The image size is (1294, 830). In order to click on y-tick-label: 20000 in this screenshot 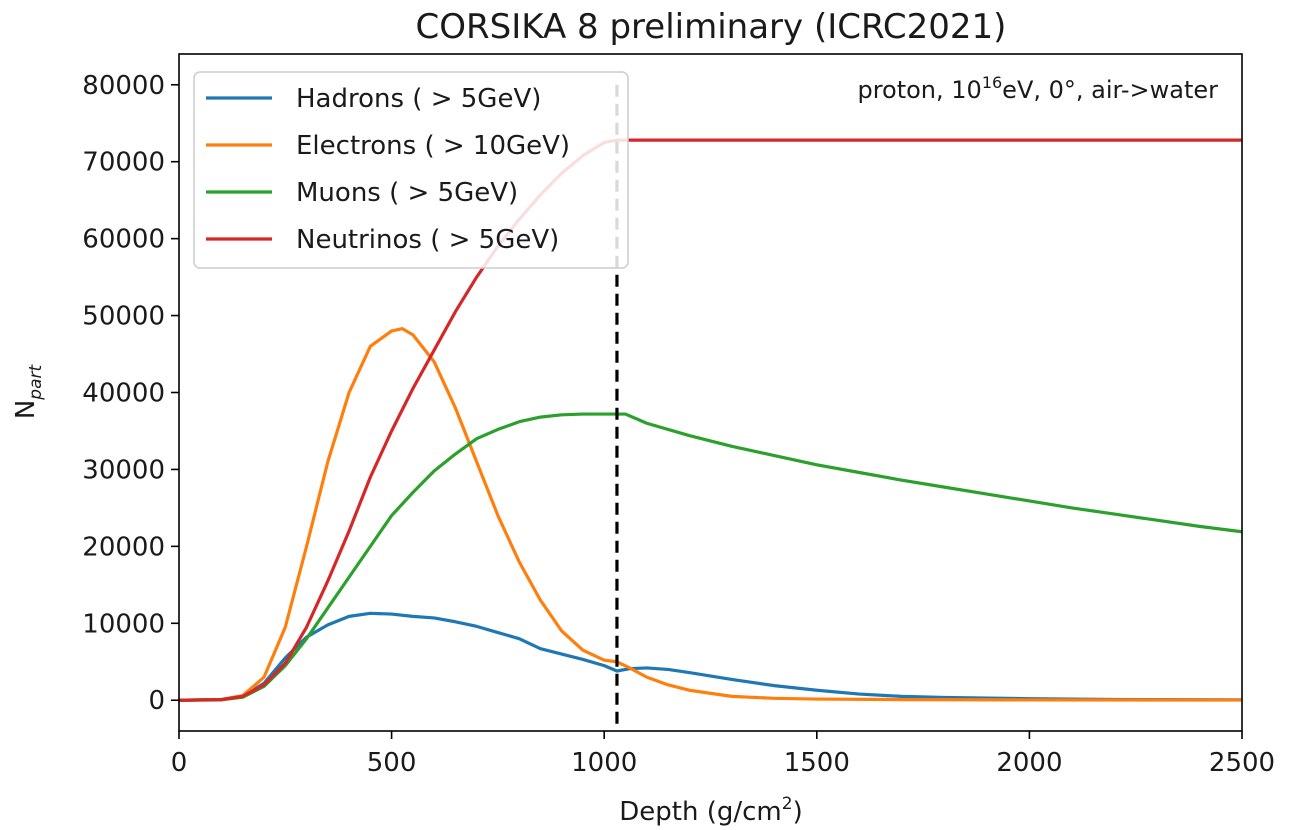, I will do `click(123, 547)`.